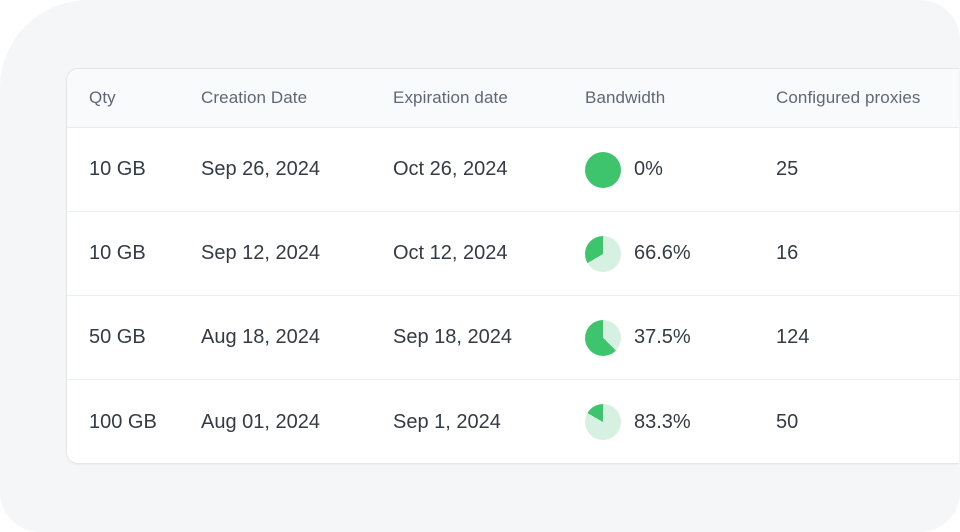 The height and width of the screenshot is (532, 960). Describe the element at coordinates (680, 169) in the screenshot. I see `bandwidth-cell: 0%` at that location.